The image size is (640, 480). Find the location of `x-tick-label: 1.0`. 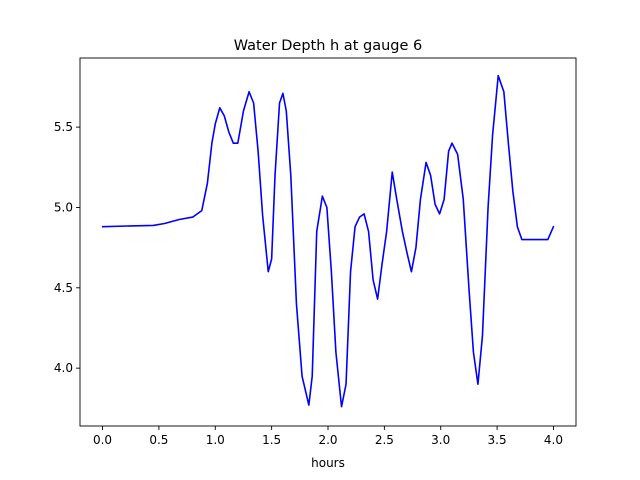

x-tick-label: 1.0 is located at coordinates (215, 440).